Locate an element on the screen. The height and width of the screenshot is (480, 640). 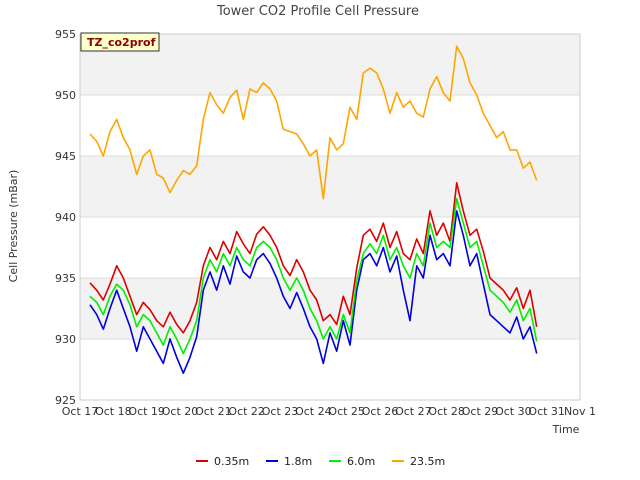
station-tag: TZ_co2prof is located at coordinates (120, 42).